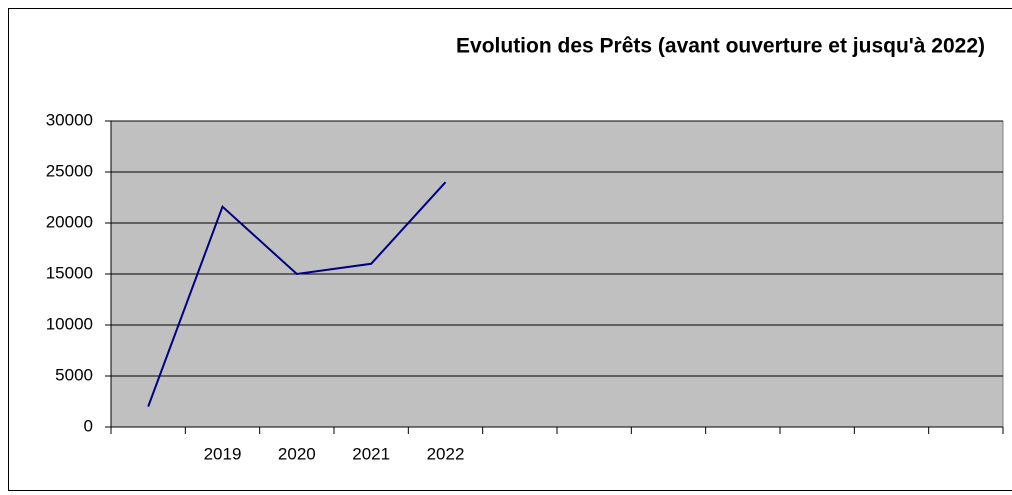 The height and width of the screenshot is (495, 1012). I want to click on y-tick-label: 25000, so click(69, 170).